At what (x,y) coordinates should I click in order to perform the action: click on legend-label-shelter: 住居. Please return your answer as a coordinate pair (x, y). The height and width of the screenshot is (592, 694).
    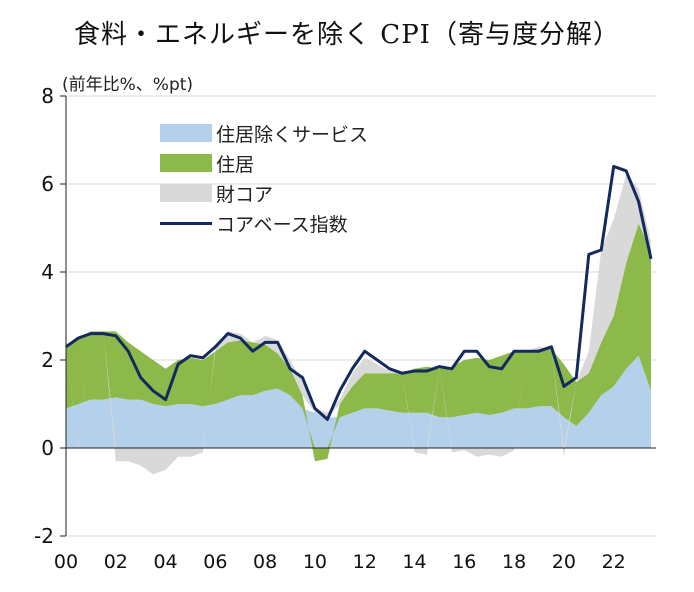
    Looking at the image, I should click on (235, 164).